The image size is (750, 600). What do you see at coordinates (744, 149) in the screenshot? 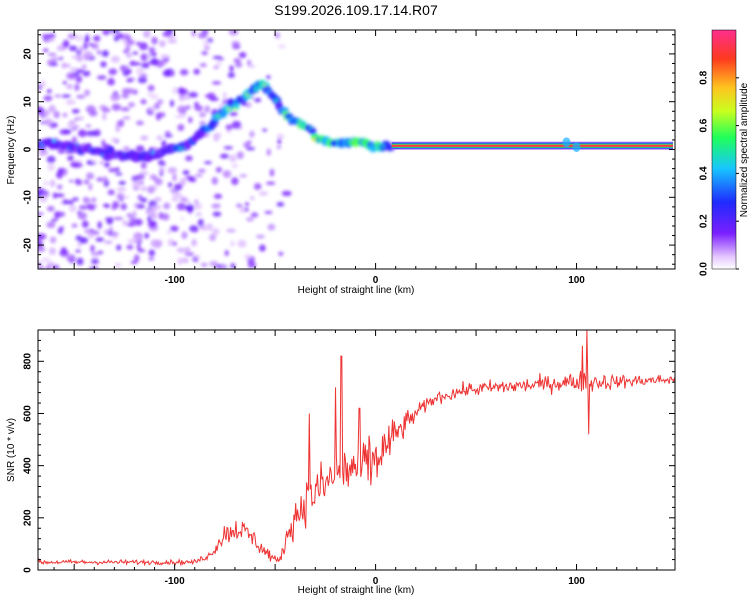
I see `colorbar-label: Normalized spectral amplitude` at bounding box center [744, 149].